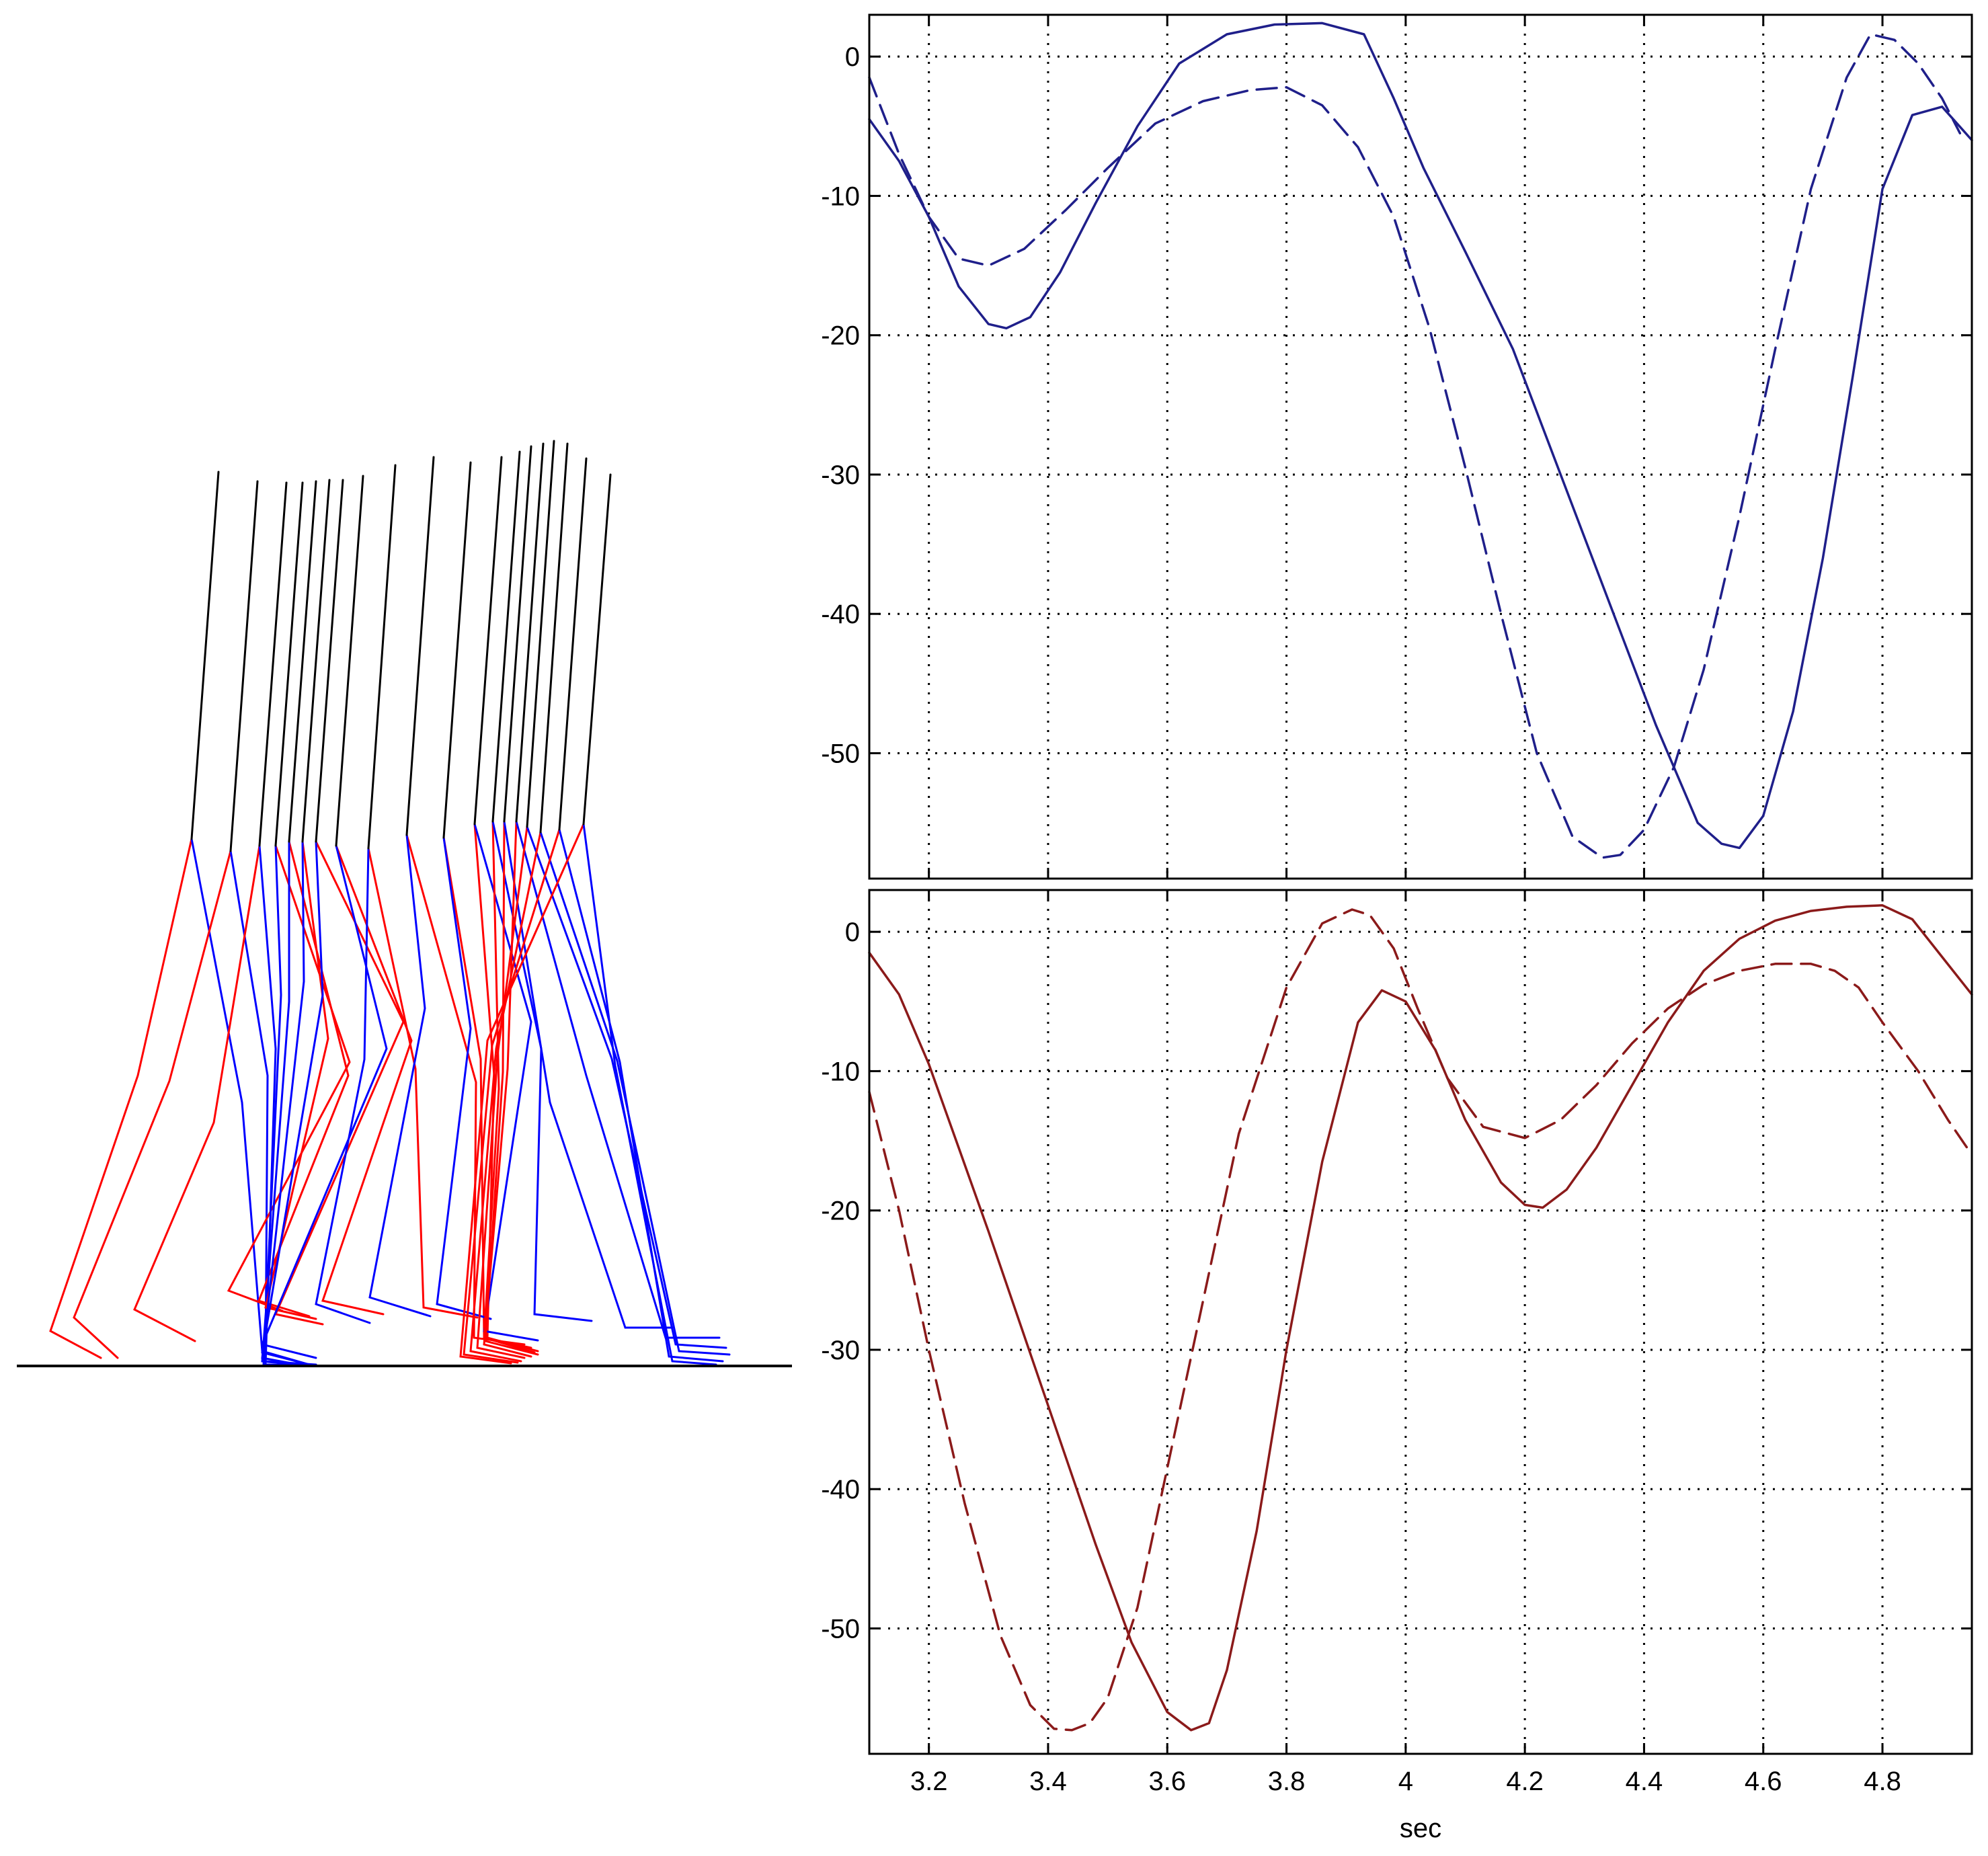 The height and width of the screenshot is (1856, 1988). What do you see at coordinates (1420, 1828) in the screenshot?
I see `bottom-x-axis-label: sec` at bounding box center [1420, 1828].